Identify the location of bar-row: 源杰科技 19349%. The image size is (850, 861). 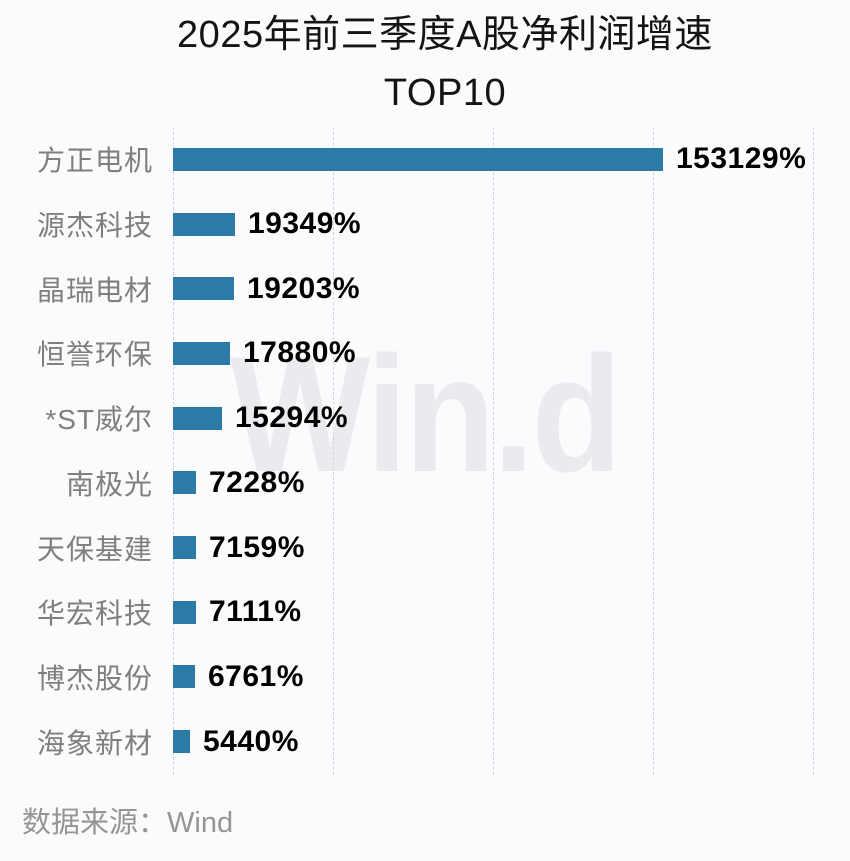
(425, 224).